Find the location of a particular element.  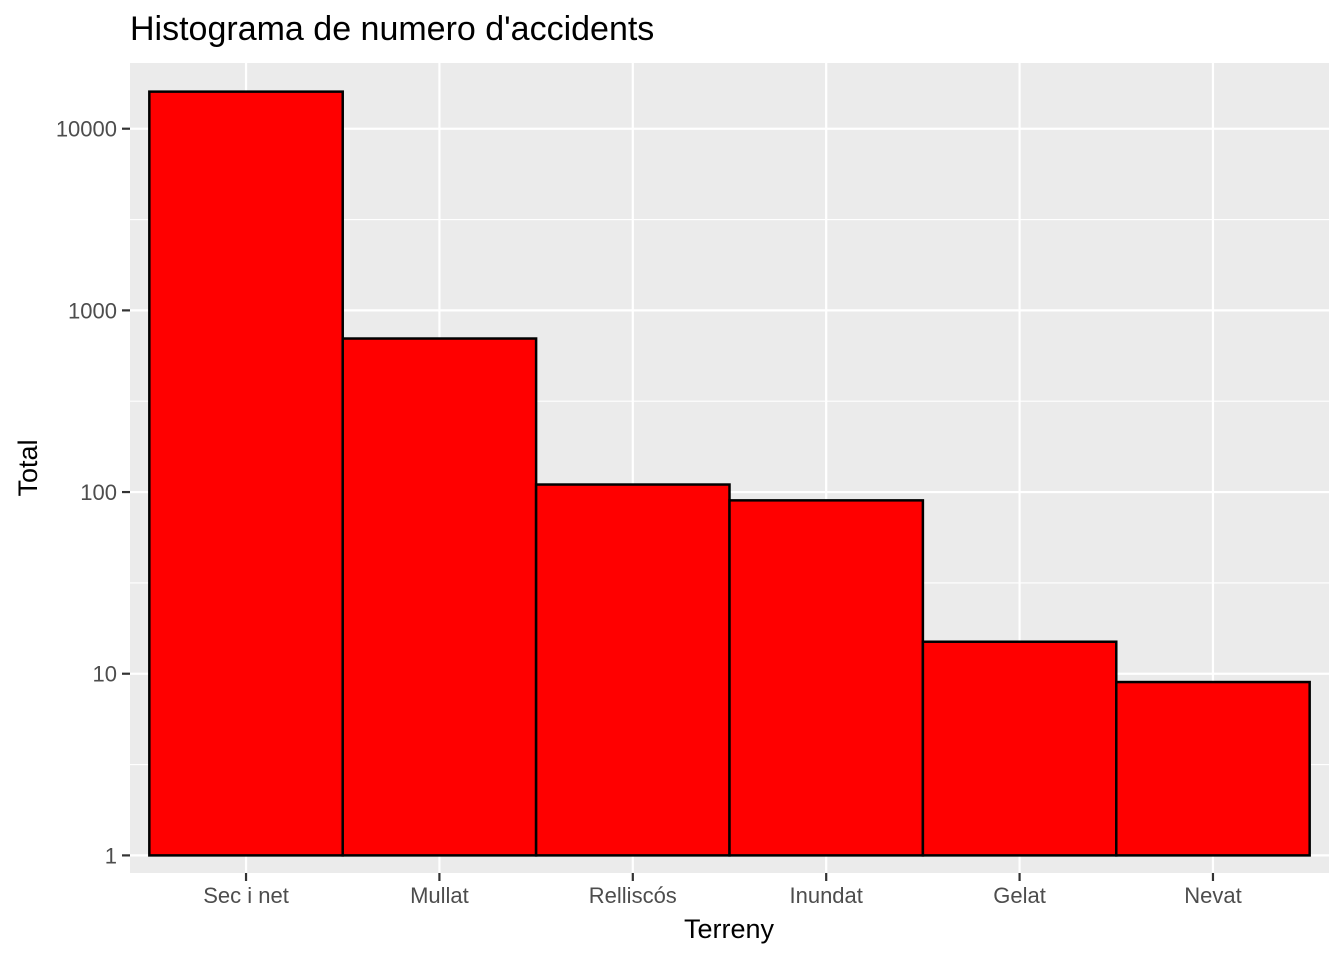

x-tick-label: Mullat is located at coordinates (439, 895).